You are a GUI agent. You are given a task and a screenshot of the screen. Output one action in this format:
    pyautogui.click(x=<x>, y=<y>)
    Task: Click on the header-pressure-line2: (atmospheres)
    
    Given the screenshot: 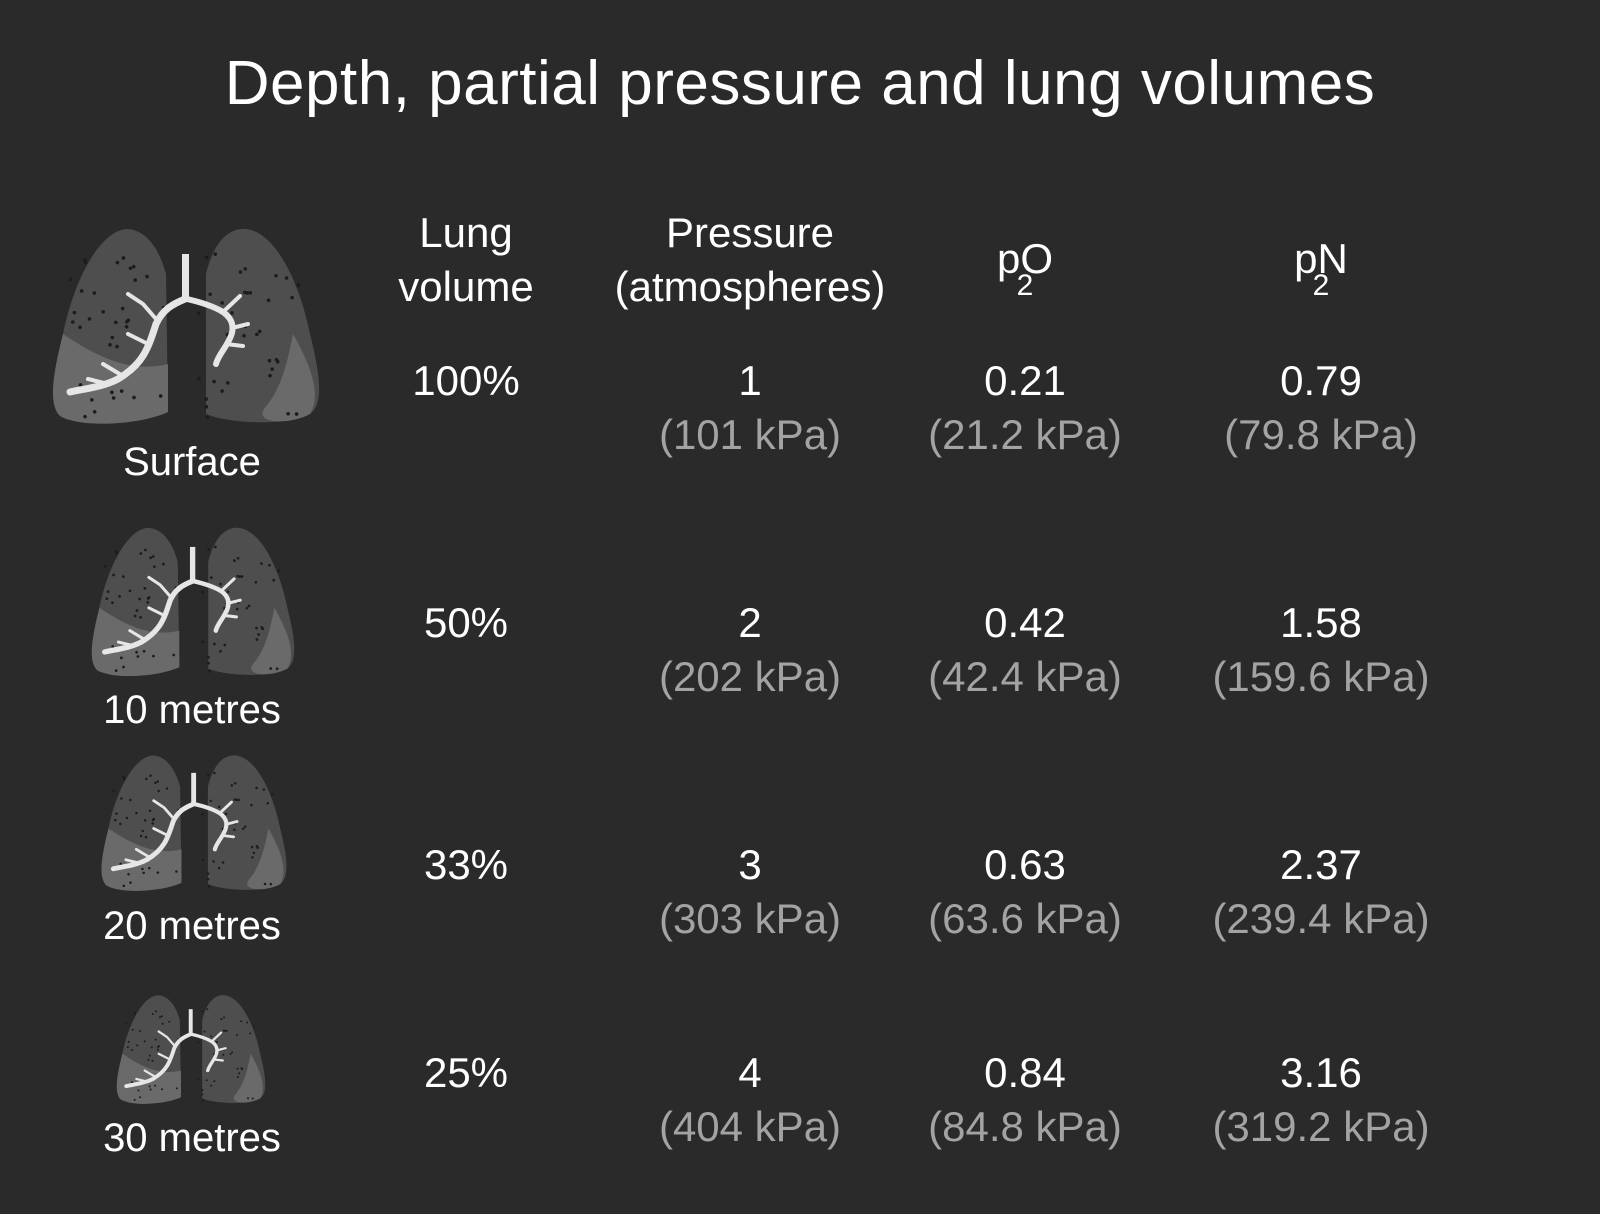 What is the action you would take?
    pyautogui.click(x=750, y=286)
    